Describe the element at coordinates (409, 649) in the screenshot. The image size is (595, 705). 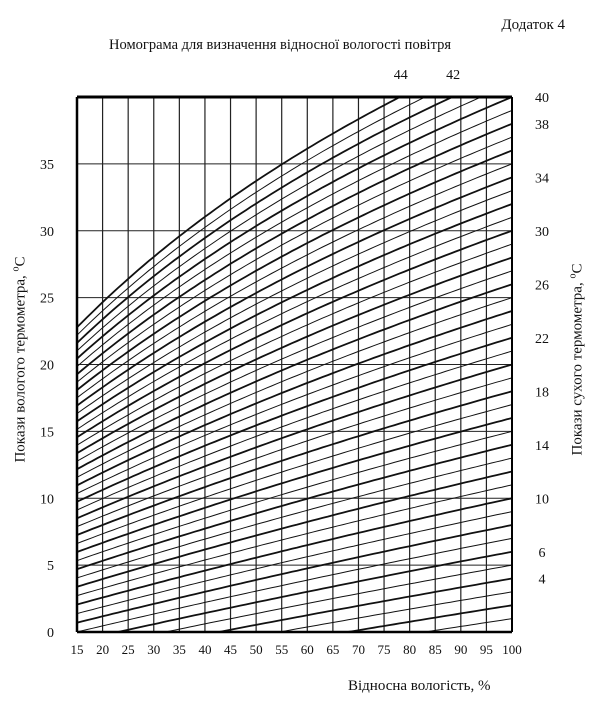
I see `x-tick-label: 80` at that location.